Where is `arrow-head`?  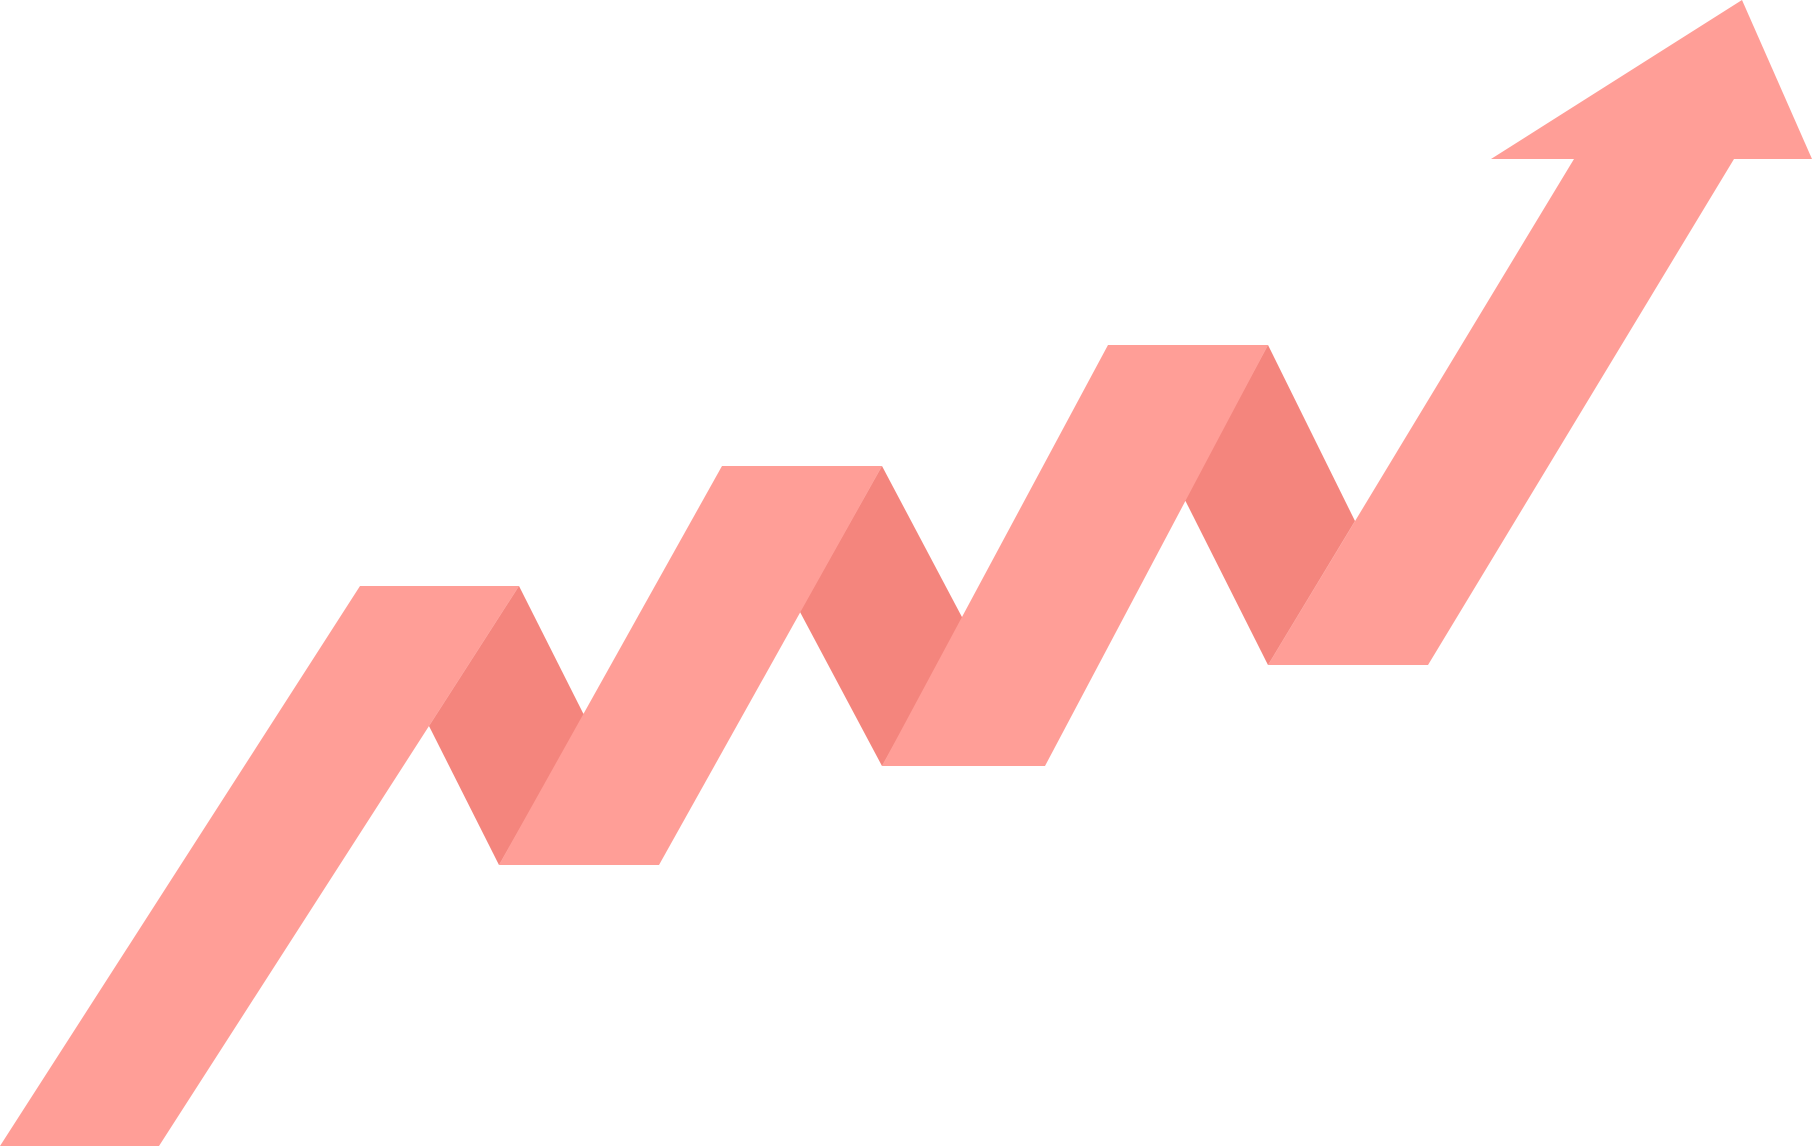
arrow-head is located at coordinates (1651, 79).